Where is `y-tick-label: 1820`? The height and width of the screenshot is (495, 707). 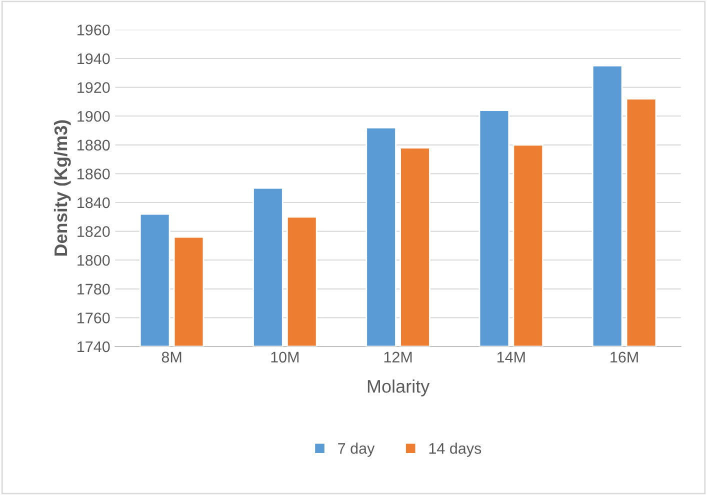
y-tick-label: 1820 is located at coordinates (94, 231).